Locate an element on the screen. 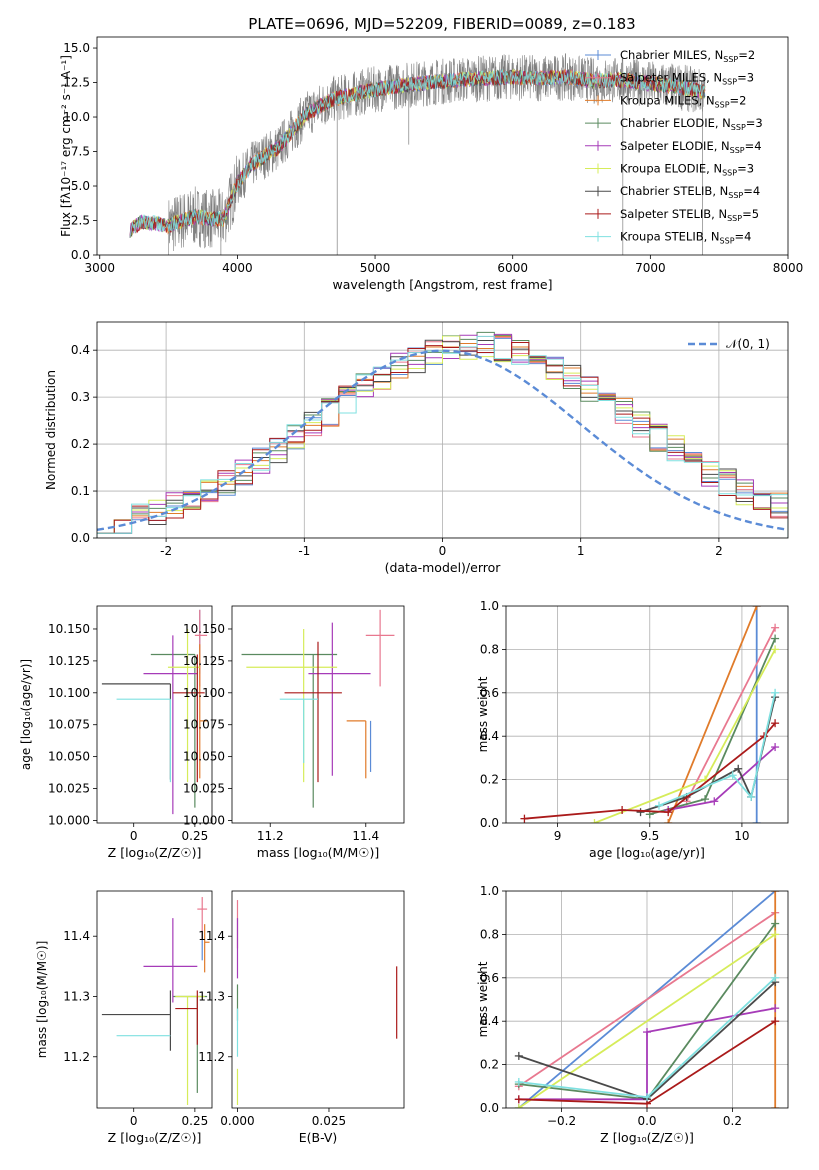 This screenshot has height=1170, width=819. y-tick-label: 10.0 is located at coordinates (76, 117).